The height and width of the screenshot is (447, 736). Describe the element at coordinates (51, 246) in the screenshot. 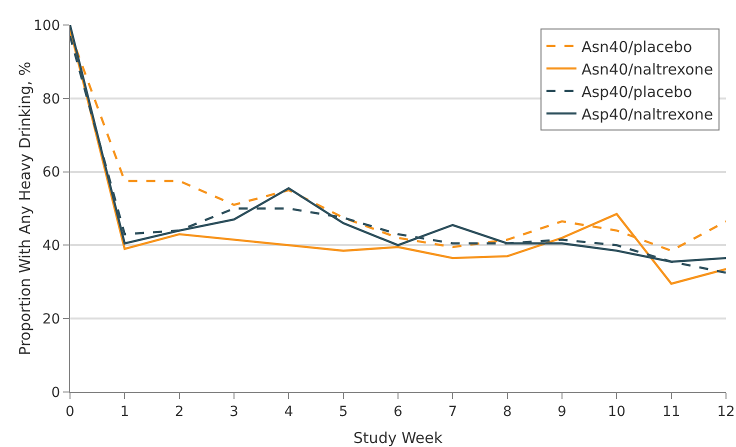

I see `y-tick-label: 40` at that location.